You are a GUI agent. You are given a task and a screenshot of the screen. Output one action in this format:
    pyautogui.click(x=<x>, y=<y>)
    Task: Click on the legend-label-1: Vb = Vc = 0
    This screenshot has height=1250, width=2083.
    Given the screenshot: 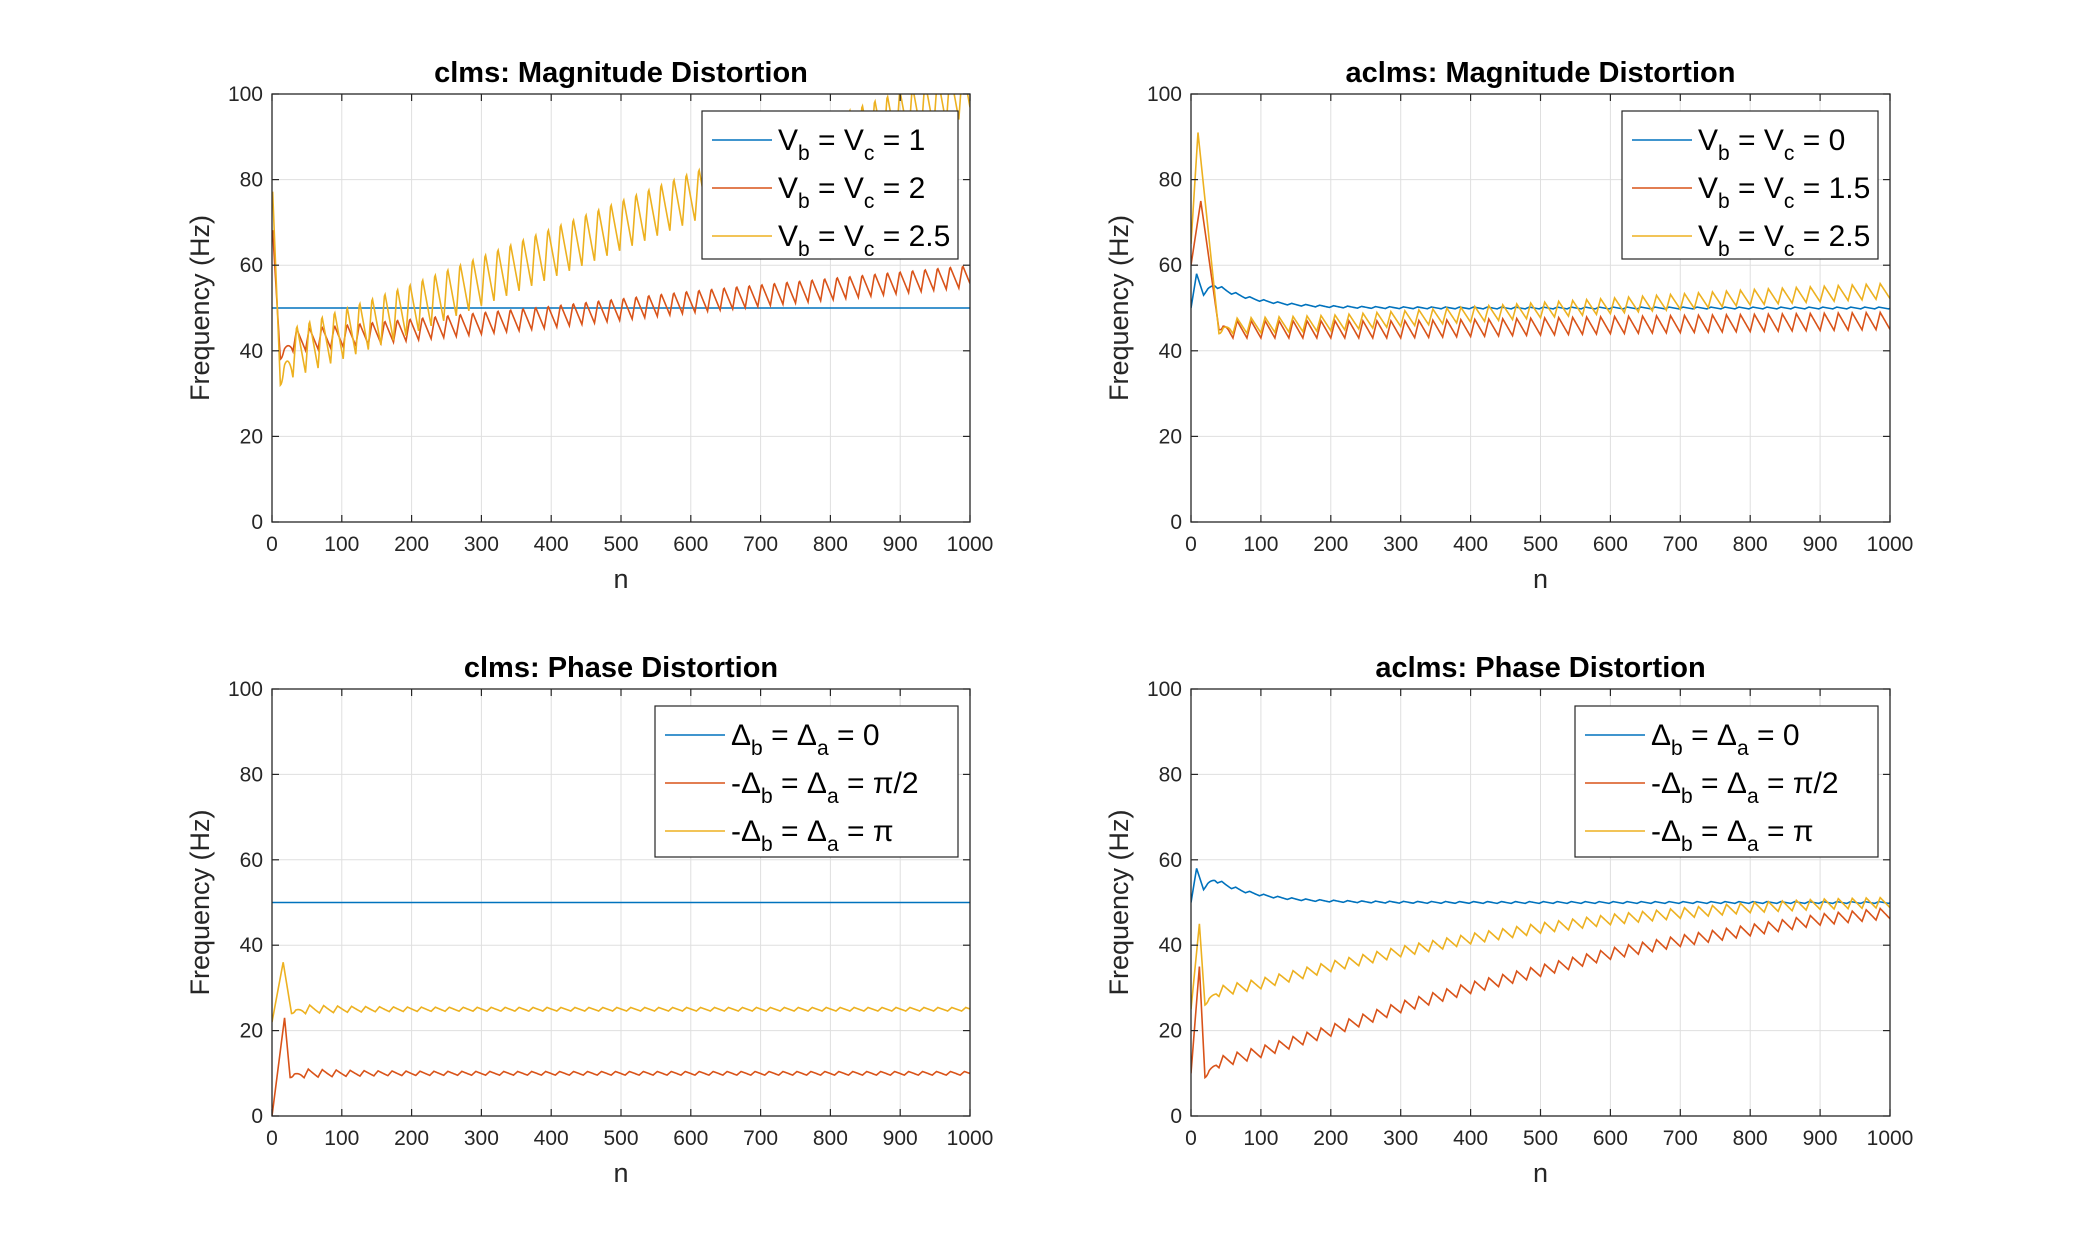 What is the action you would take?
    pyautogui.click(x=1771, y=144)
    